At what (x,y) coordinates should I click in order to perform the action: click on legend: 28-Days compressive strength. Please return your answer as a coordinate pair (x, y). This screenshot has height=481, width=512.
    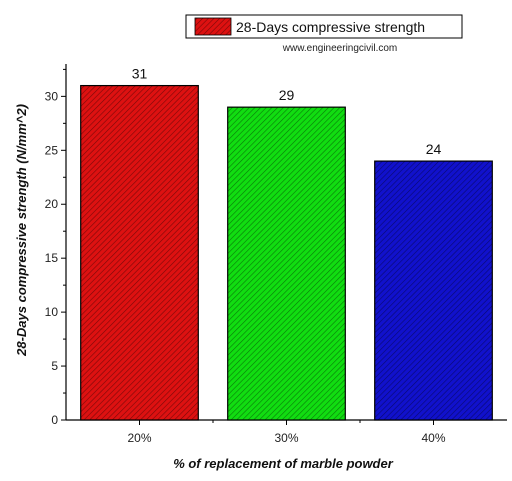
    Looking at the image, I should click on (324, 26).